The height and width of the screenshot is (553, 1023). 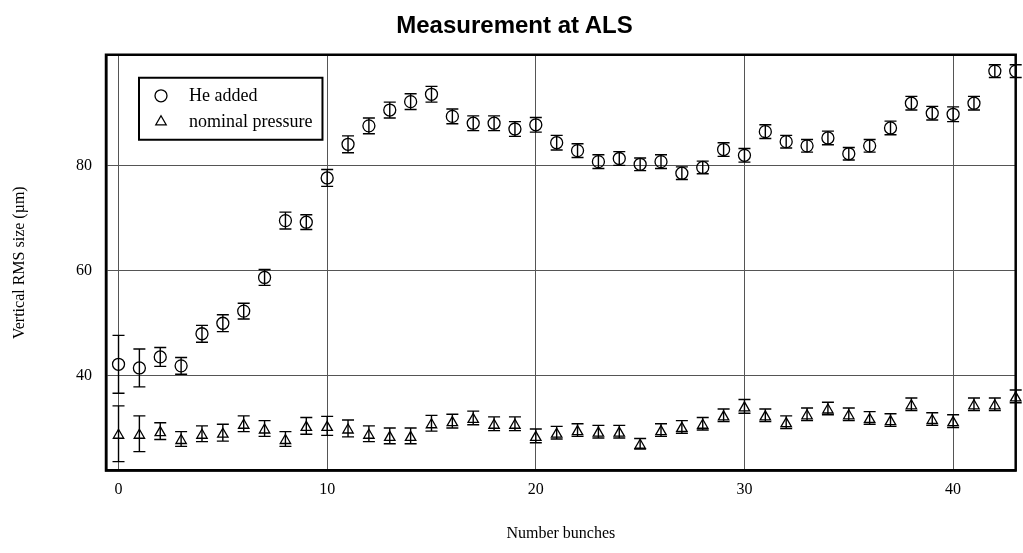 What do you see at coordinates (84, 375) in the screenshot?
I see `y-tick-label: 40` at bounding box center [84, 375].